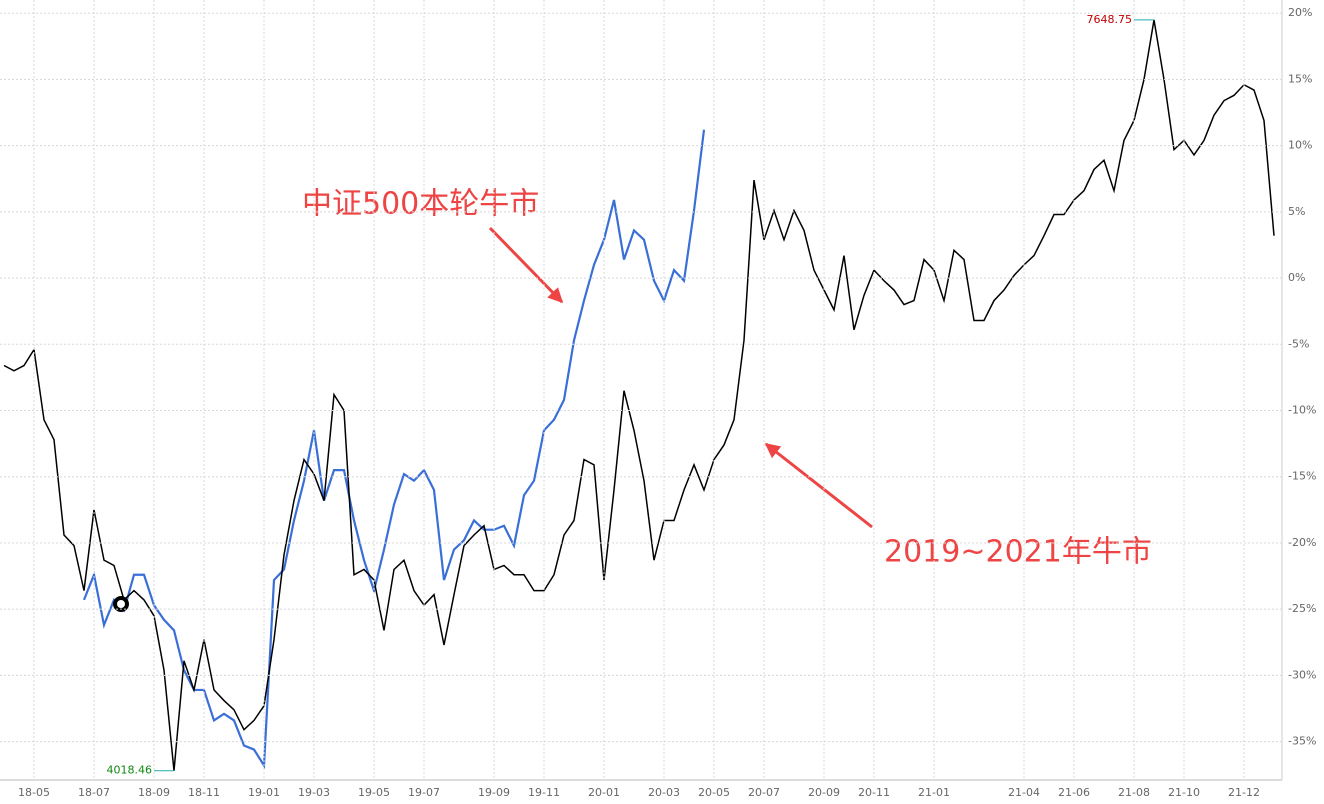  I want to click on x-tick-label: 20-07, so click(764, 792).